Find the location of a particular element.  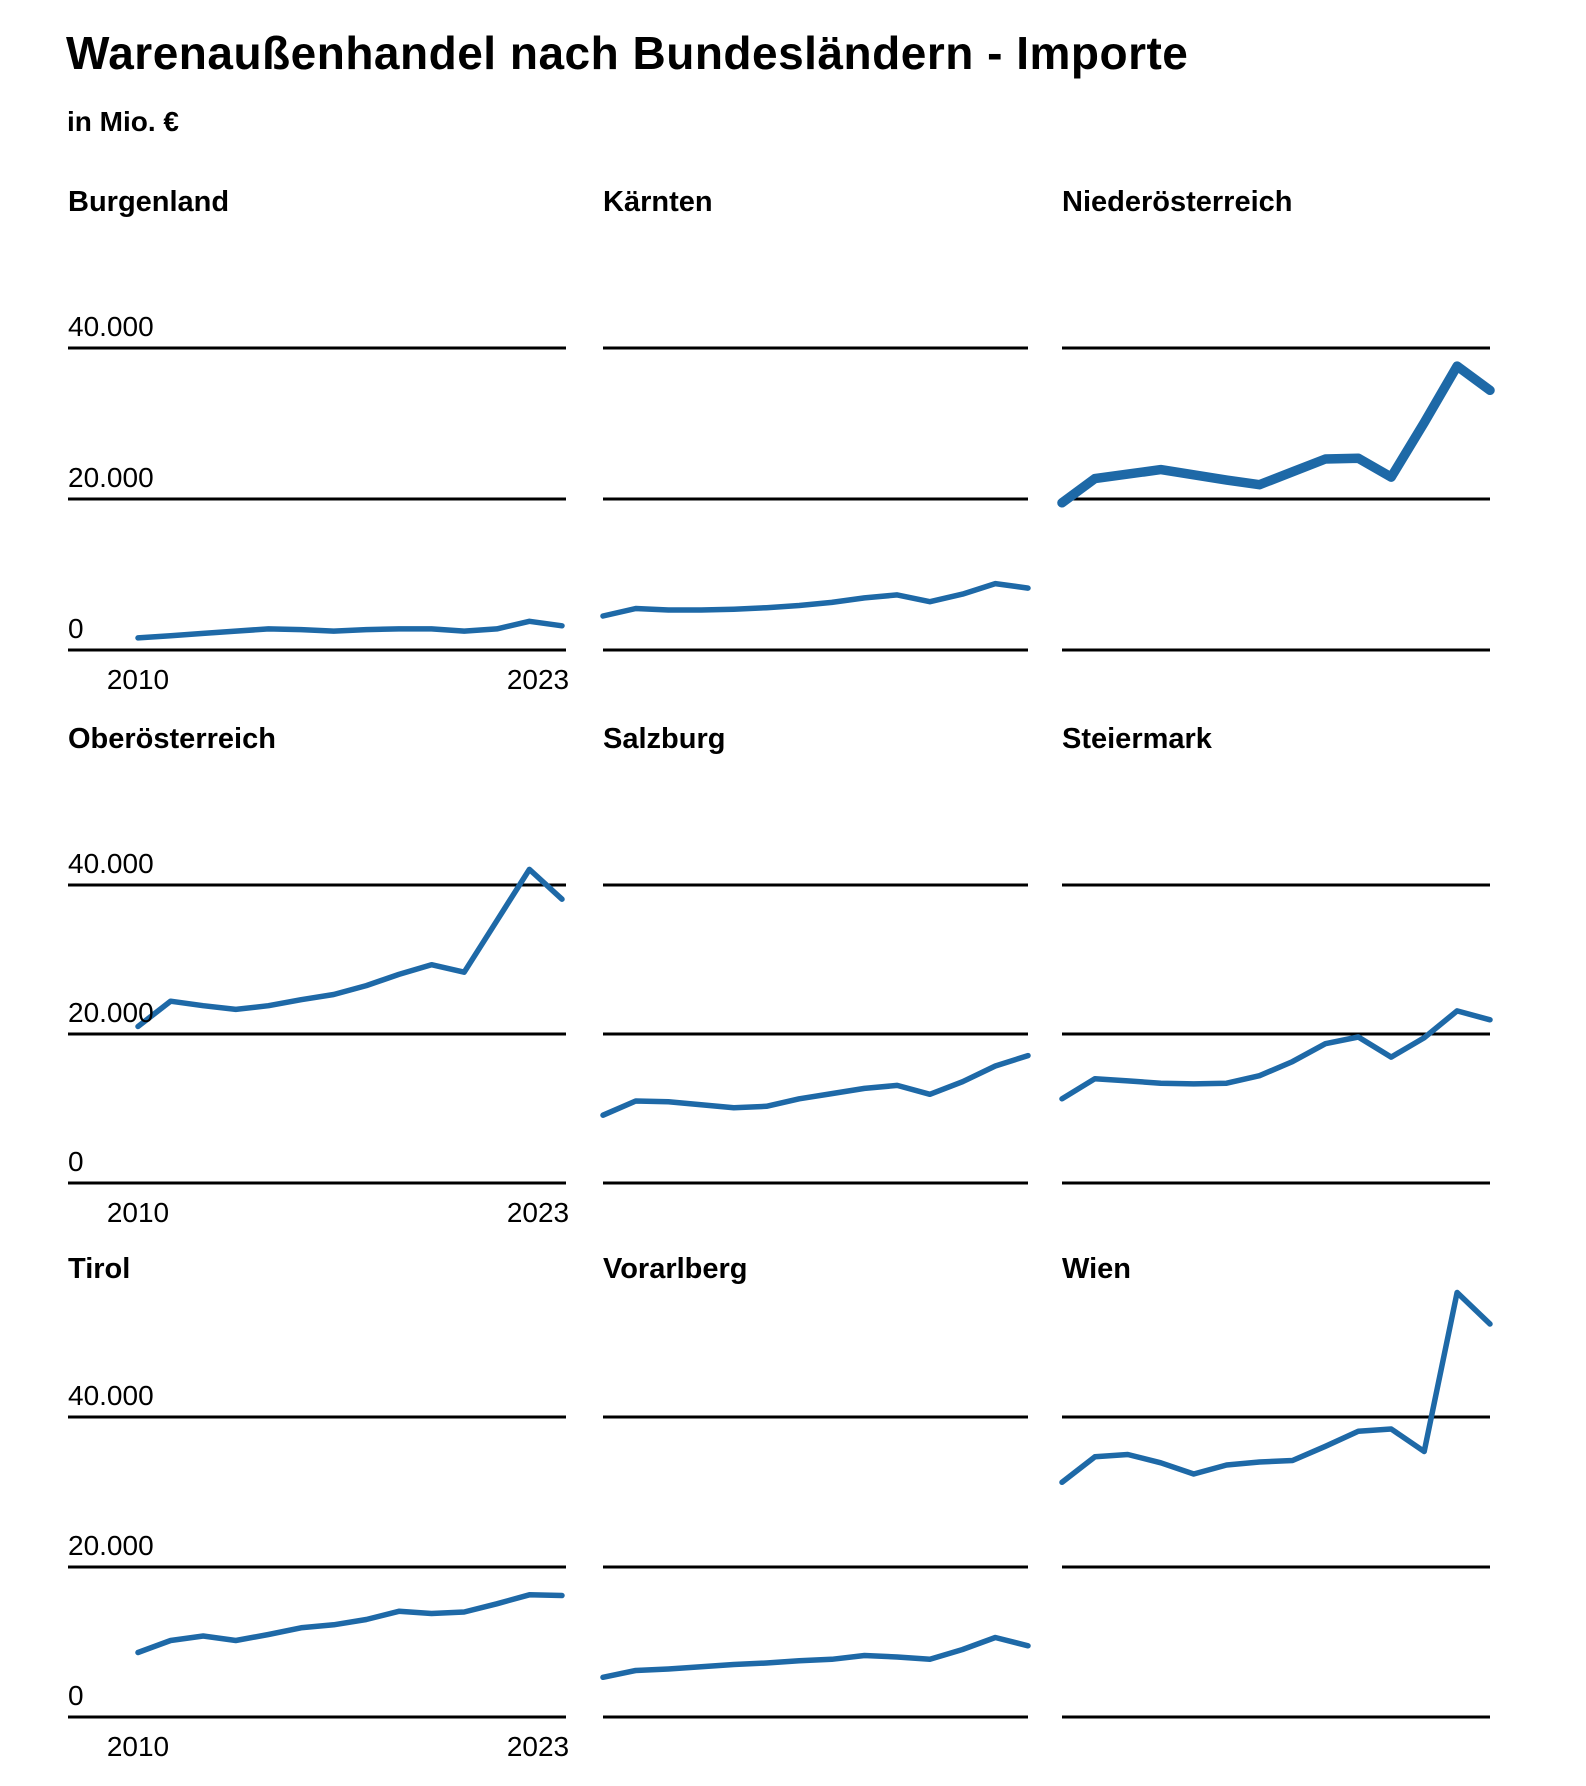

panel-title-wien: Wien is located at coordinates (1097, 1269).